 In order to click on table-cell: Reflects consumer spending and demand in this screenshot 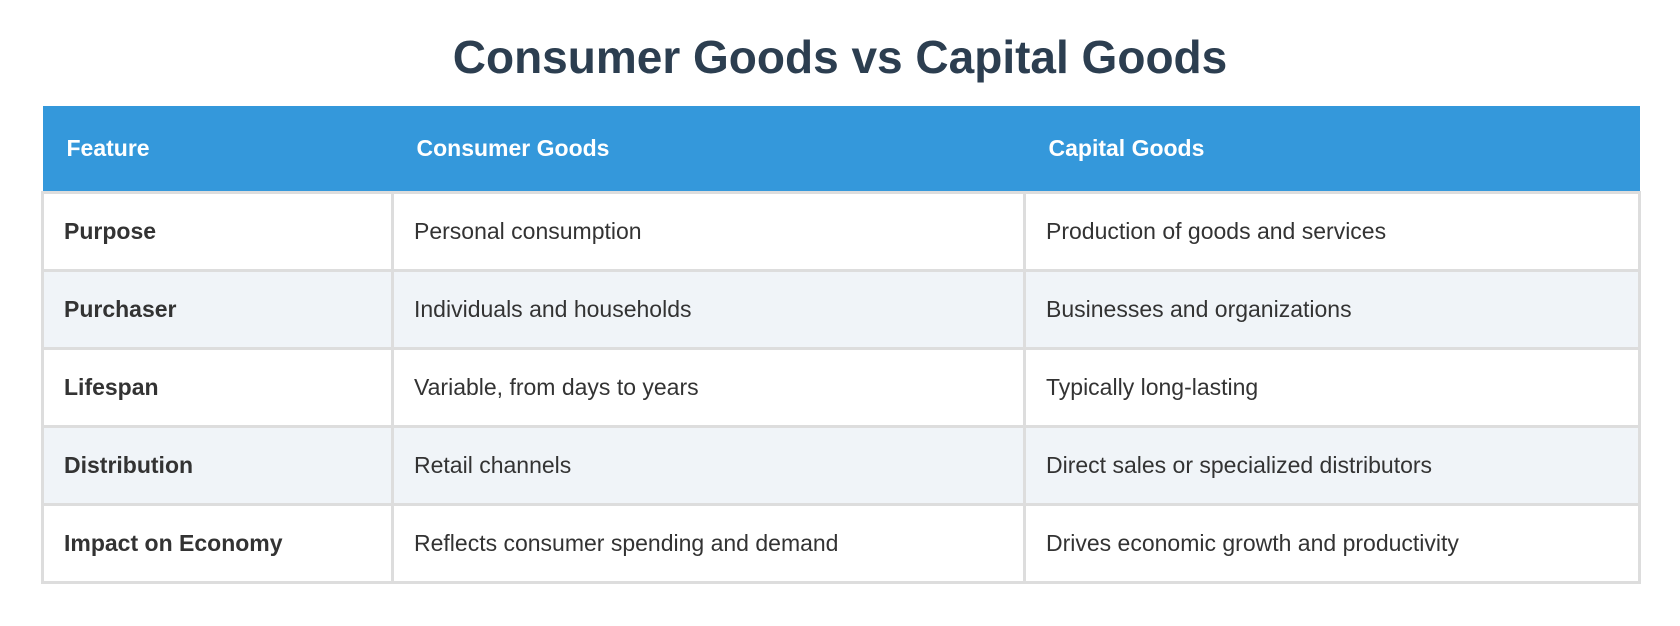, I will do `click(708, 543)`.